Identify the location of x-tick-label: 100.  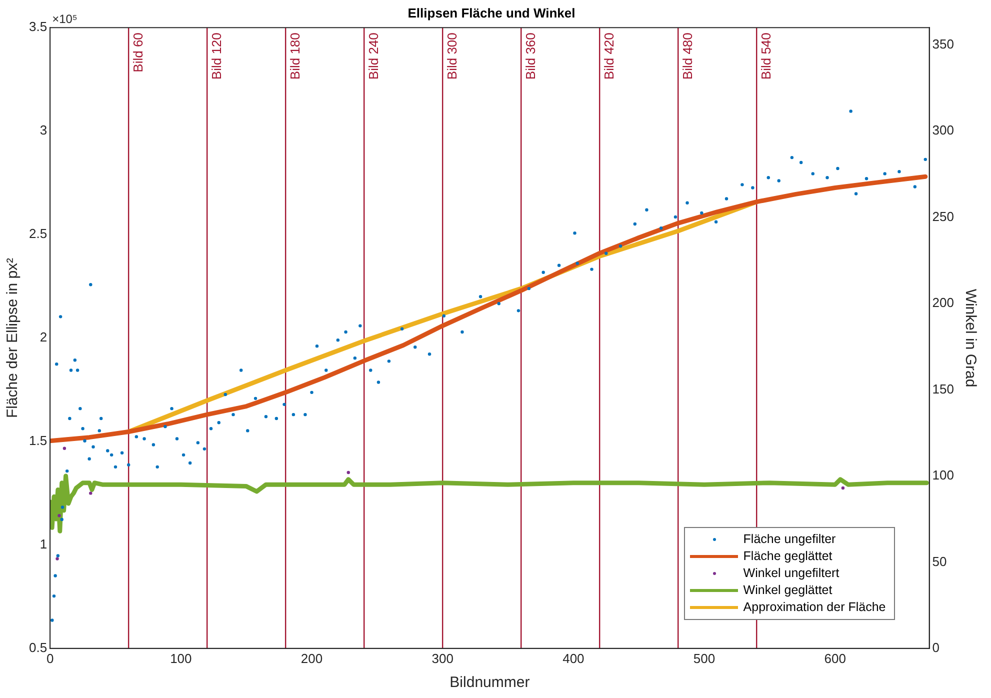
(181, 658).